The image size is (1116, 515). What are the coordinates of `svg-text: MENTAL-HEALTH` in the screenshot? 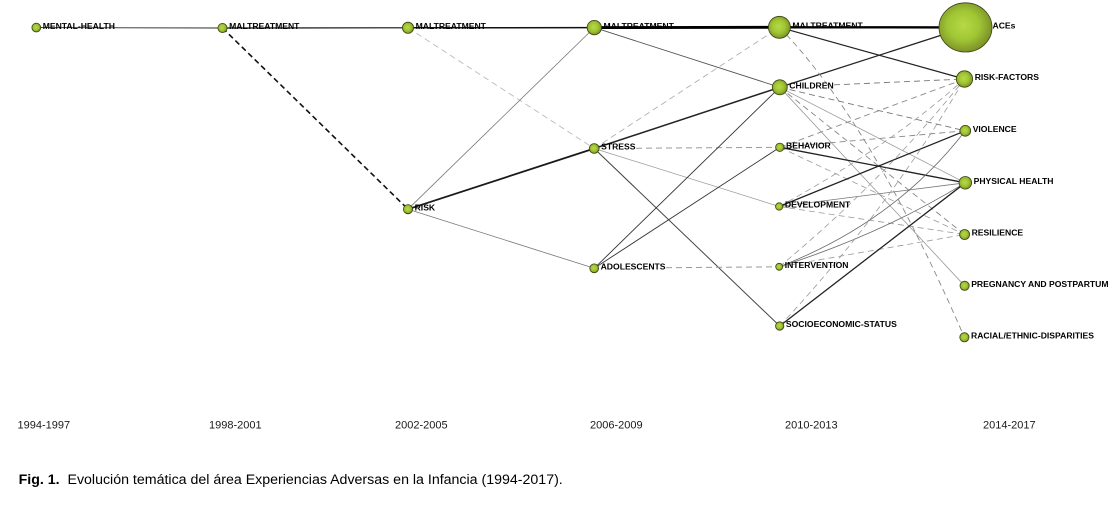 It's located at (79, 26).